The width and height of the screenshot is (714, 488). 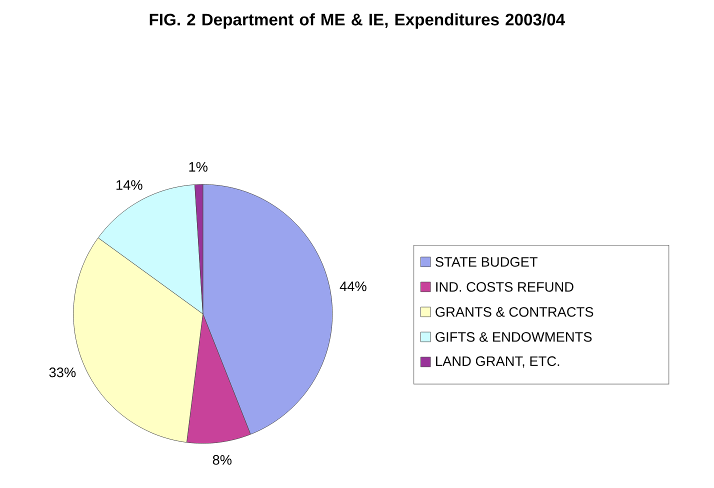 What do you see at coordinates (514, 337) in the screenshot?
I see `legend-label: GIFTS & ENDOWMENTS` at bounding box center [514, 337].